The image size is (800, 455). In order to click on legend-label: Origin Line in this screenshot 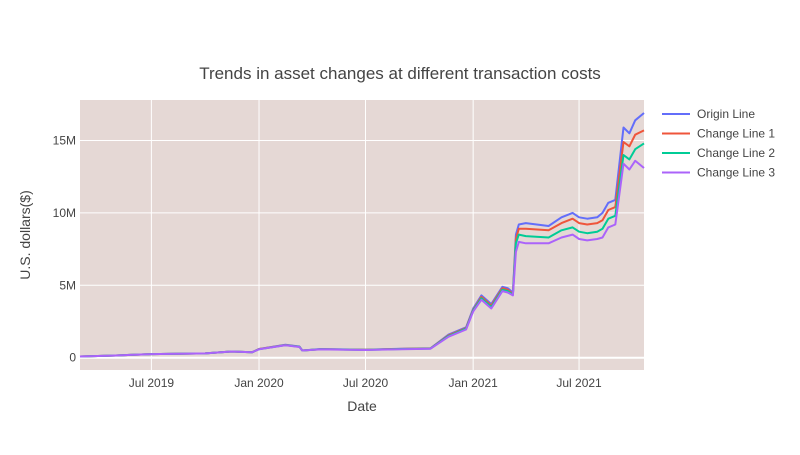, I will do `click(726, 114)`.